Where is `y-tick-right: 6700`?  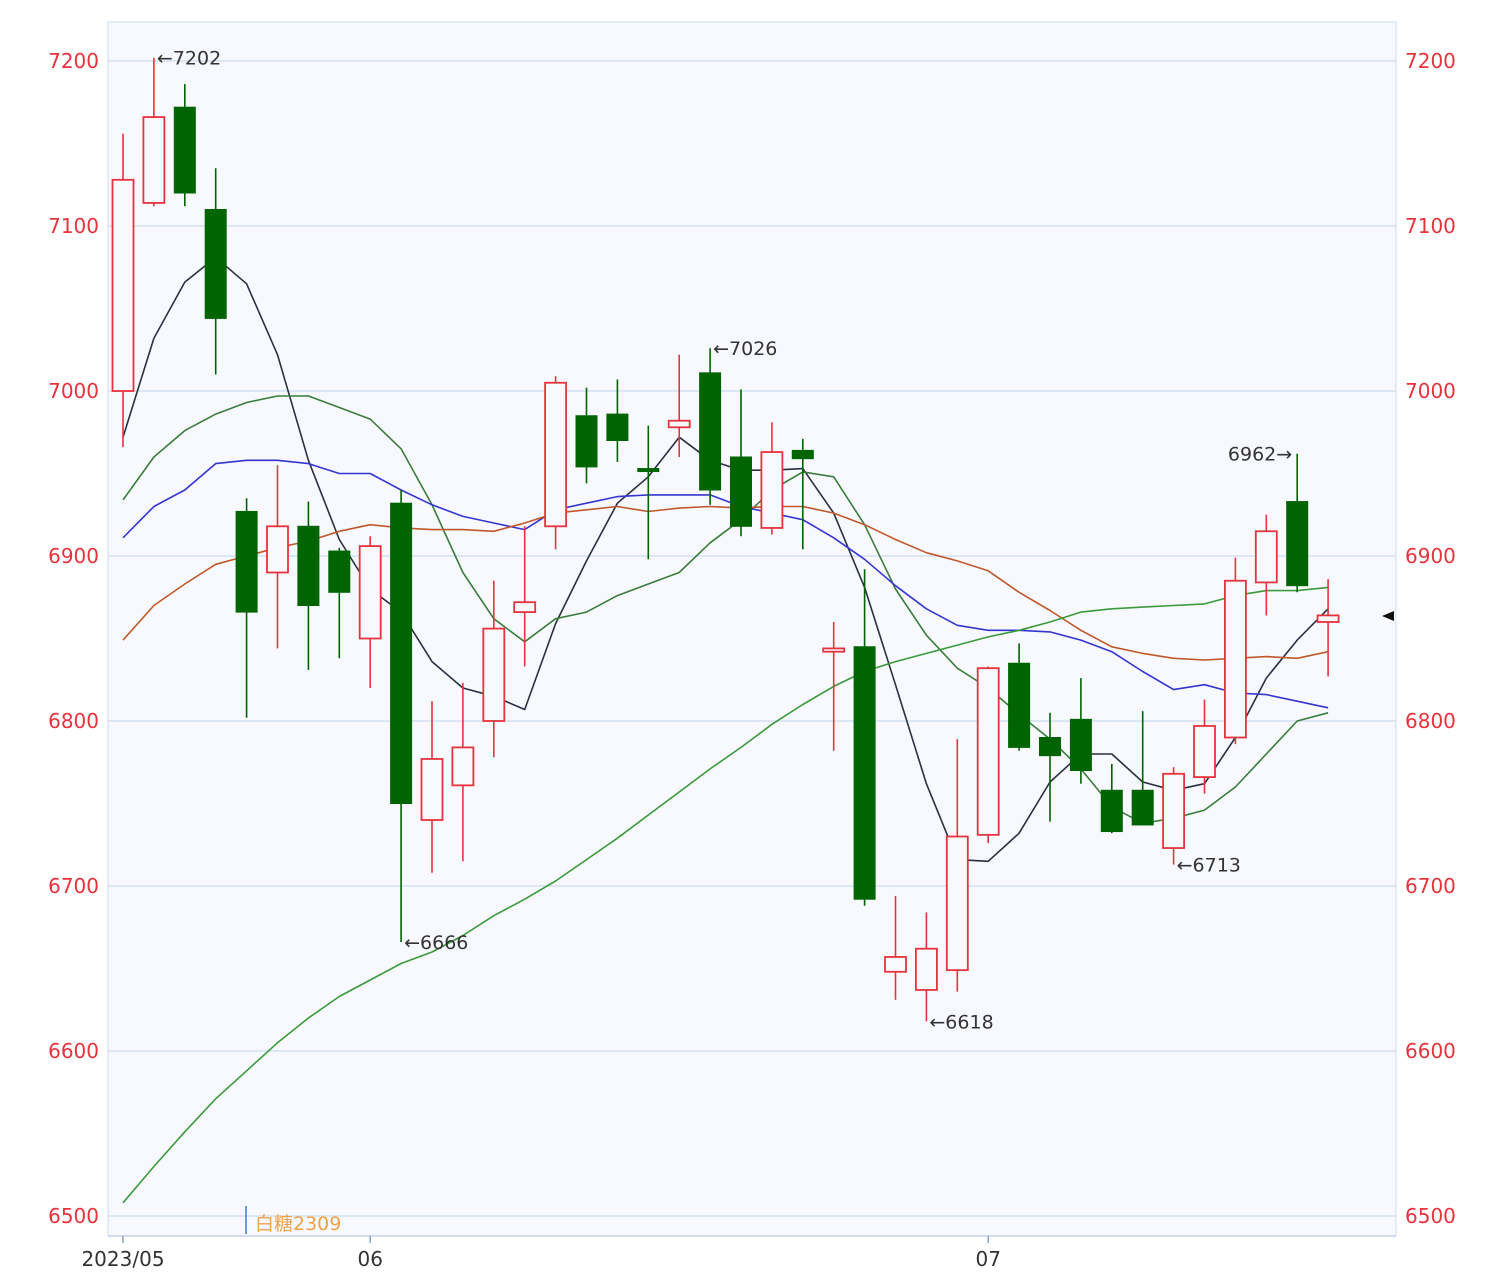 y-tick-right: 6700 is located at coordinates (1430, 886).